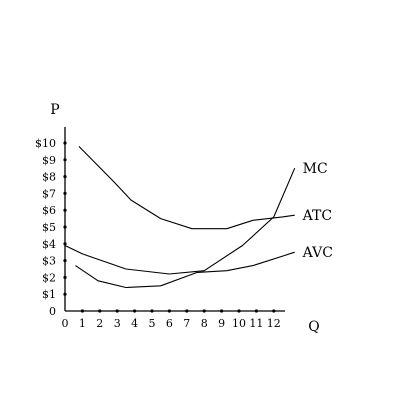 This screenshot has width=400, height=400. What do you see at coordinates (221, 323) in the screenshot?
I see `x-tick-label: 9` at bounding box center [221, 323].